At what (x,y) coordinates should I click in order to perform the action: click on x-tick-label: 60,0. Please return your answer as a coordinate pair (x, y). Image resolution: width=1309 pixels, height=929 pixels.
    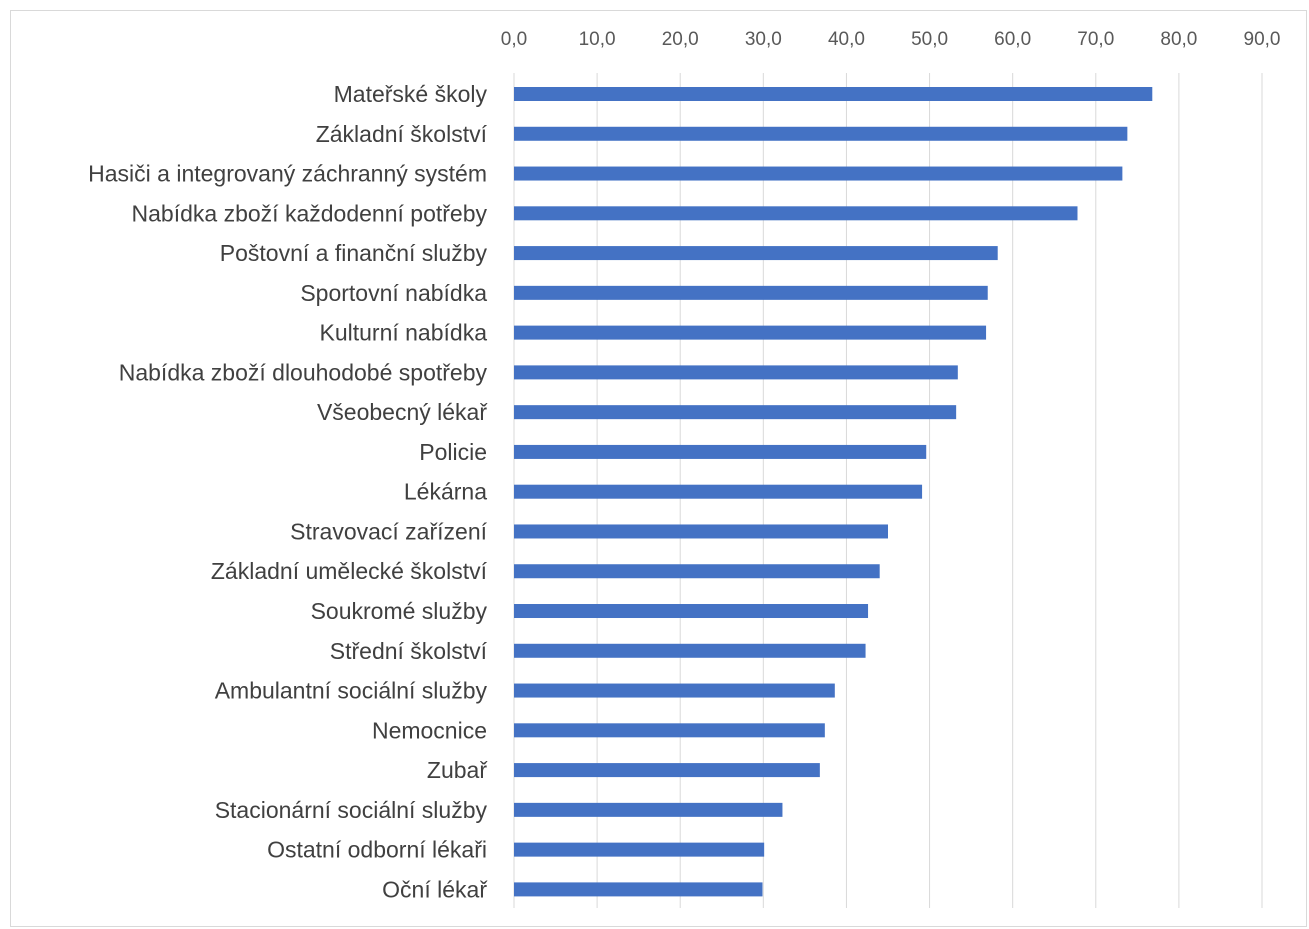
    Looking at the image, I should click on (1012, 39).